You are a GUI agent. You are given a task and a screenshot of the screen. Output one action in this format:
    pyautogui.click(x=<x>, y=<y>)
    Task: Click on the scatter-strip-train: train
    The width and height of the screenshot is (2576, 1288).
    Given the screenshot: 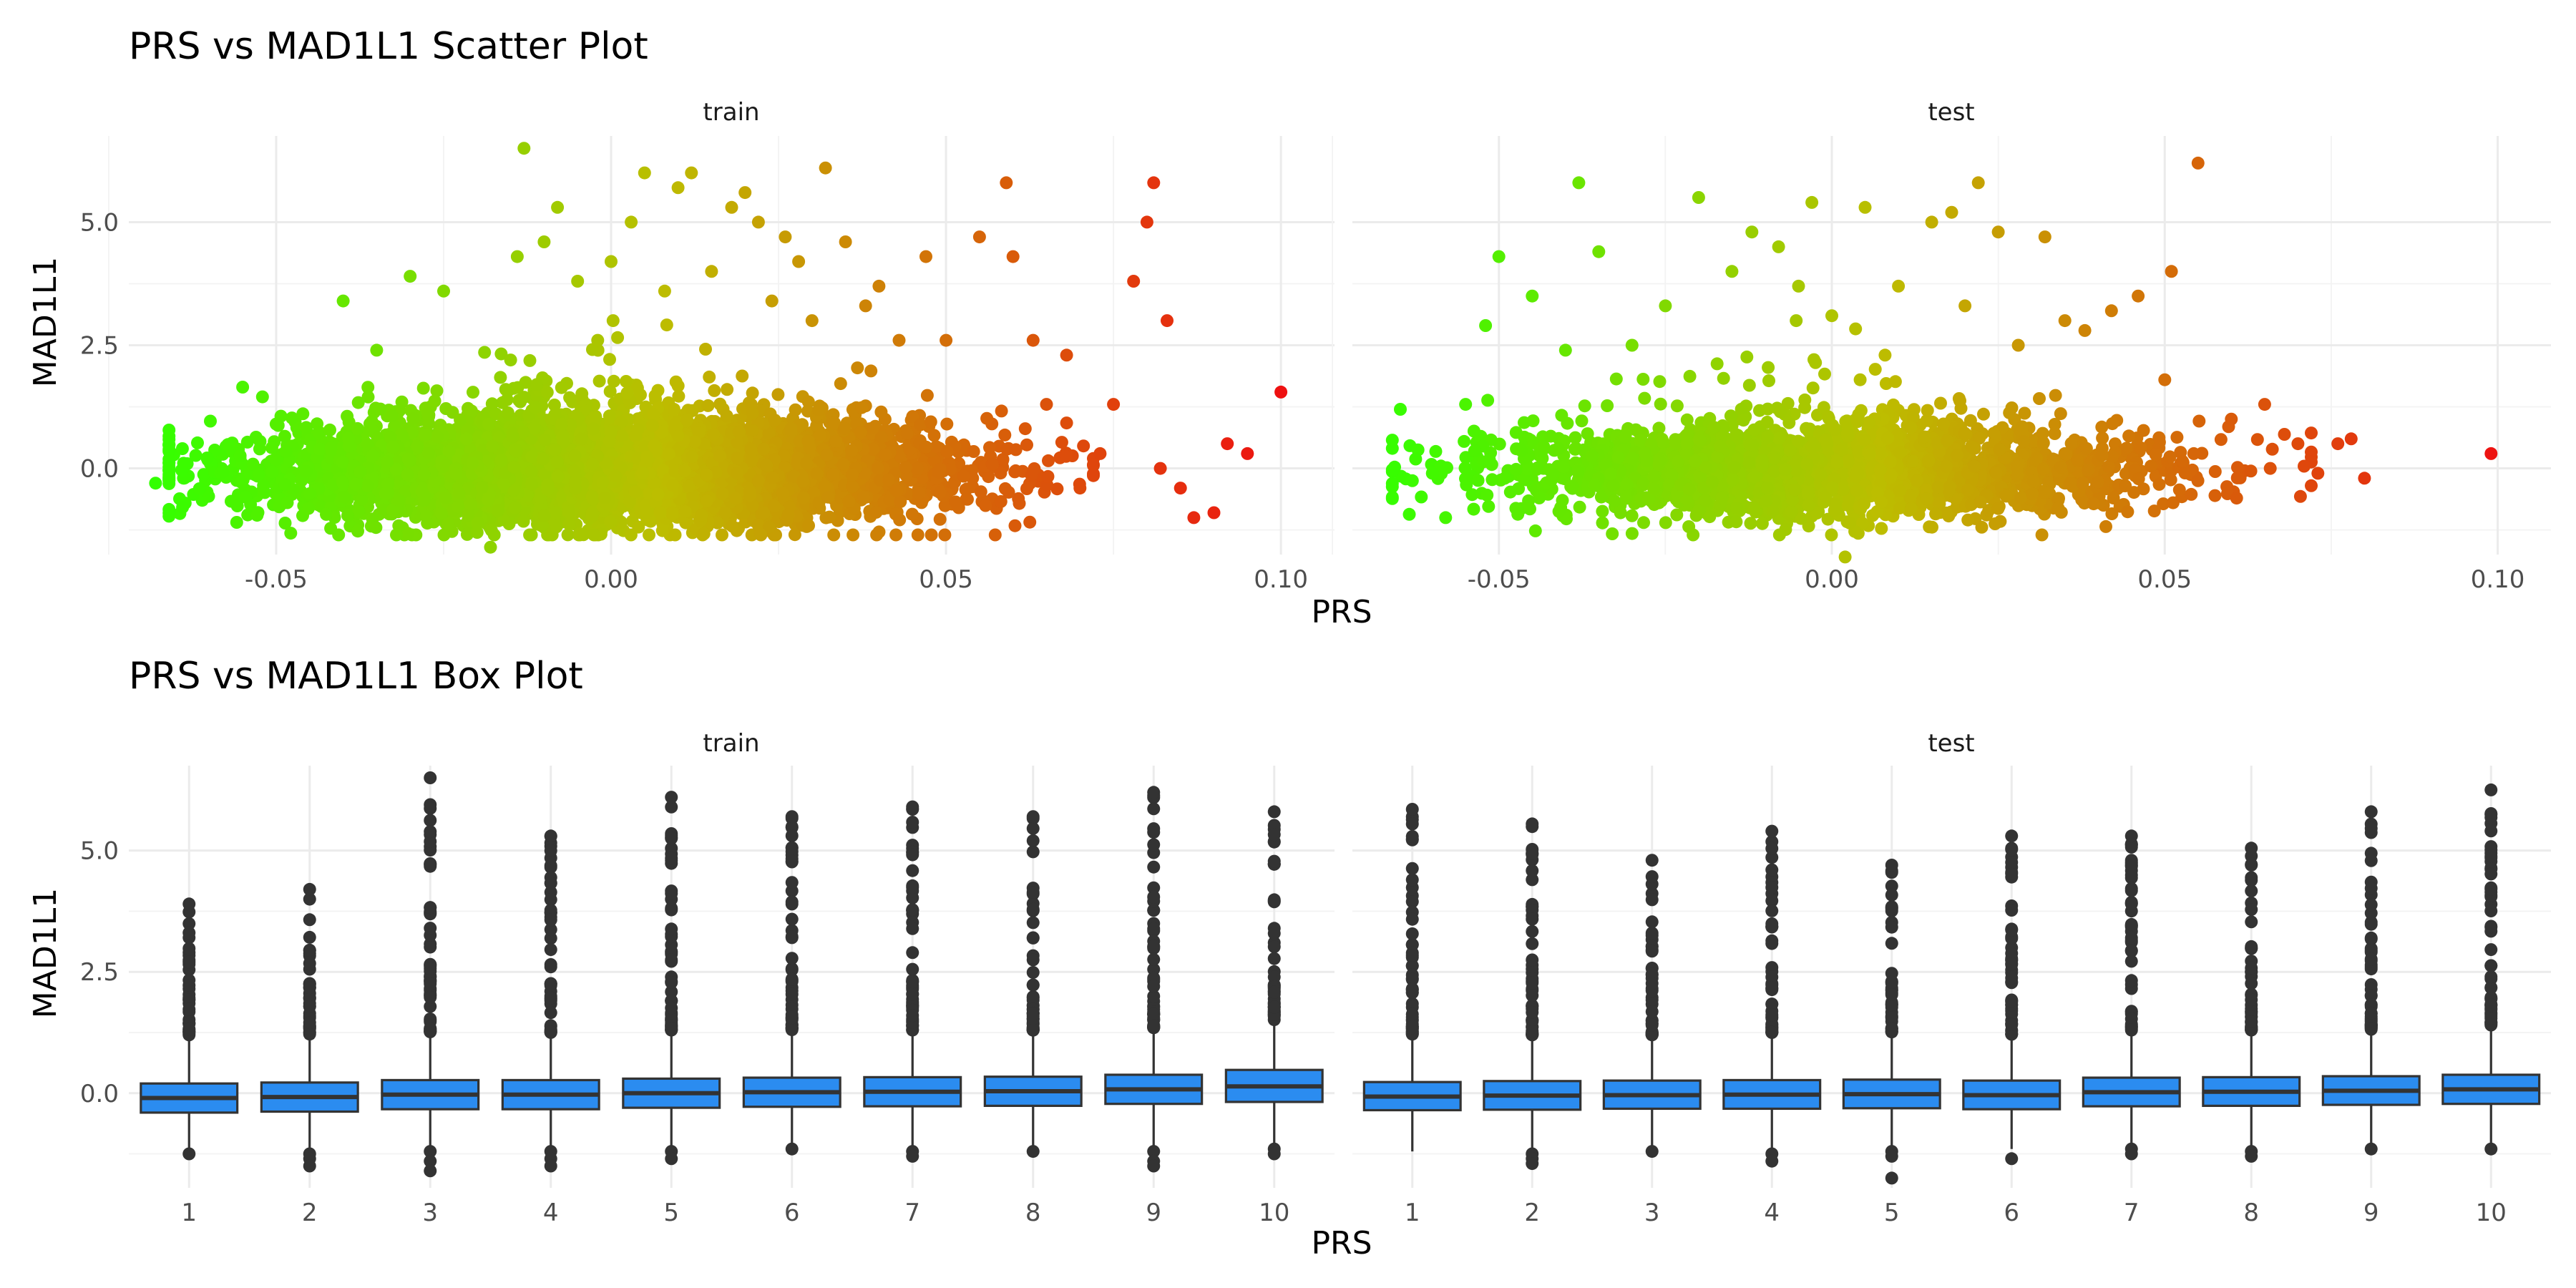 What is the action you would take?
    pyautogui.click(x=731, y=112)
    